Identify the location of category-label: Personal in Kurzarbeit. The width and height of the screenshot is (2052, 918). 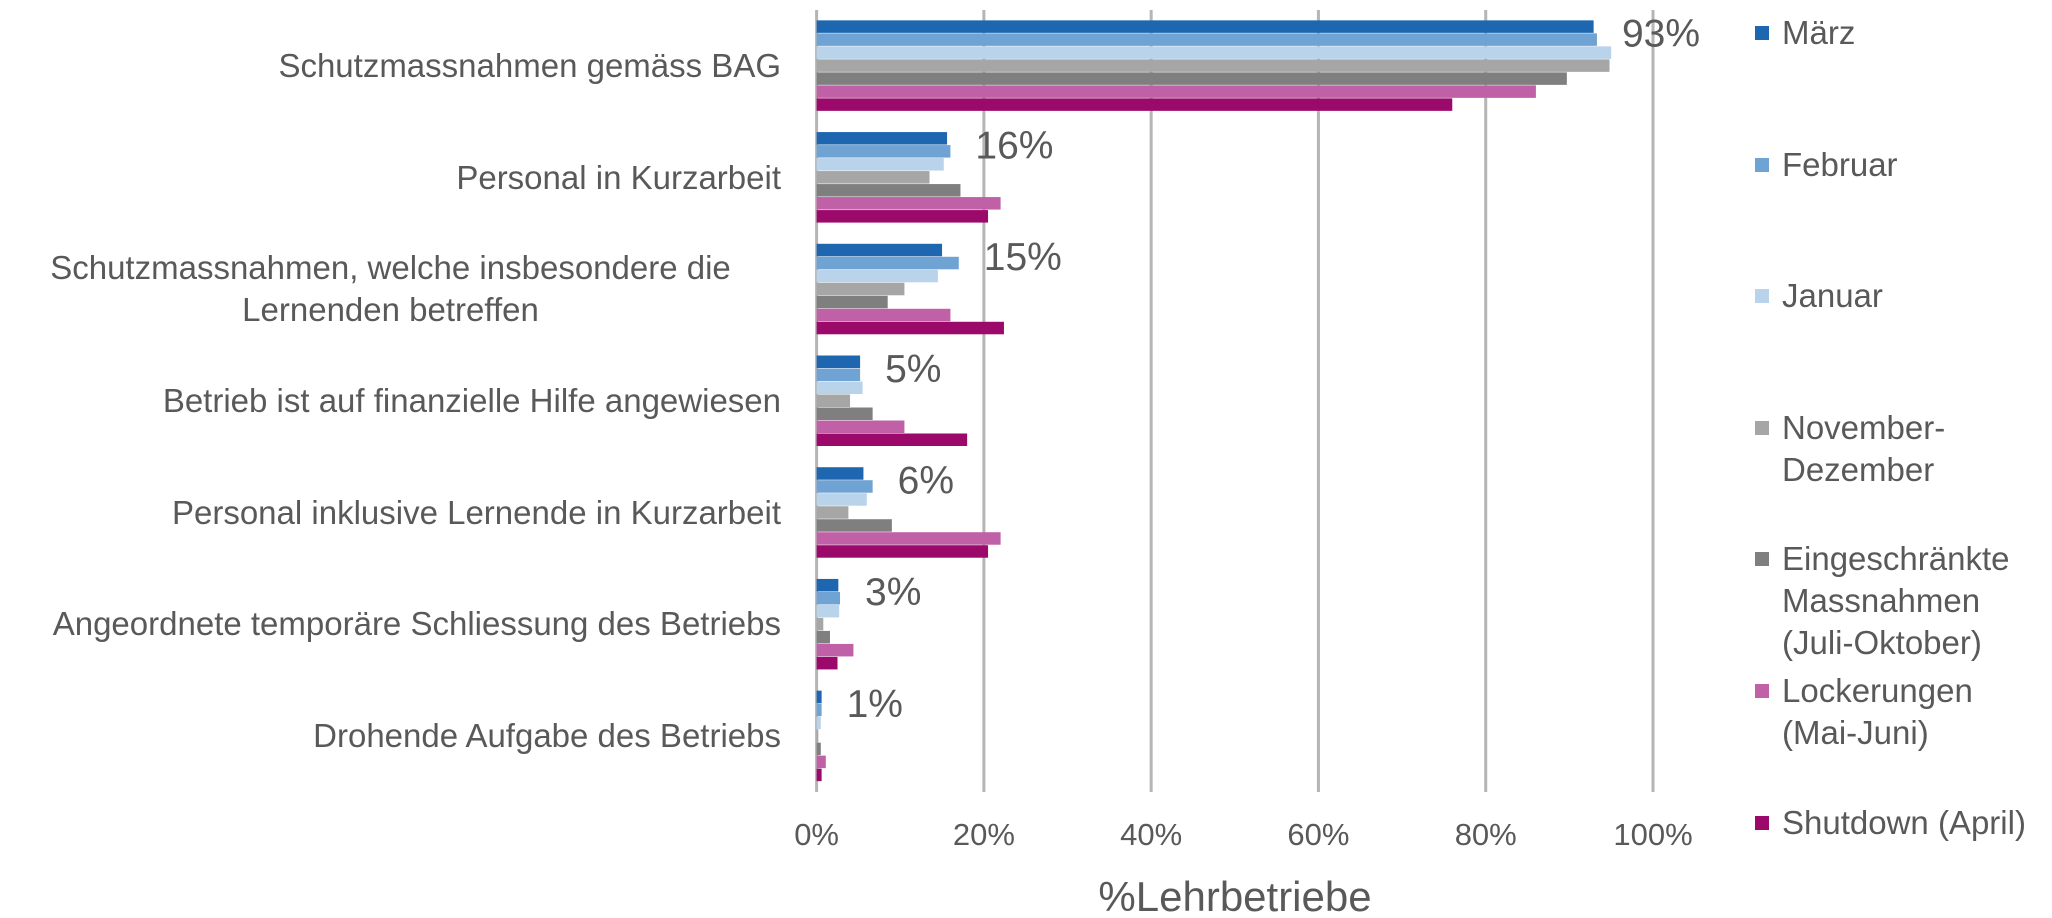
(390, 178).